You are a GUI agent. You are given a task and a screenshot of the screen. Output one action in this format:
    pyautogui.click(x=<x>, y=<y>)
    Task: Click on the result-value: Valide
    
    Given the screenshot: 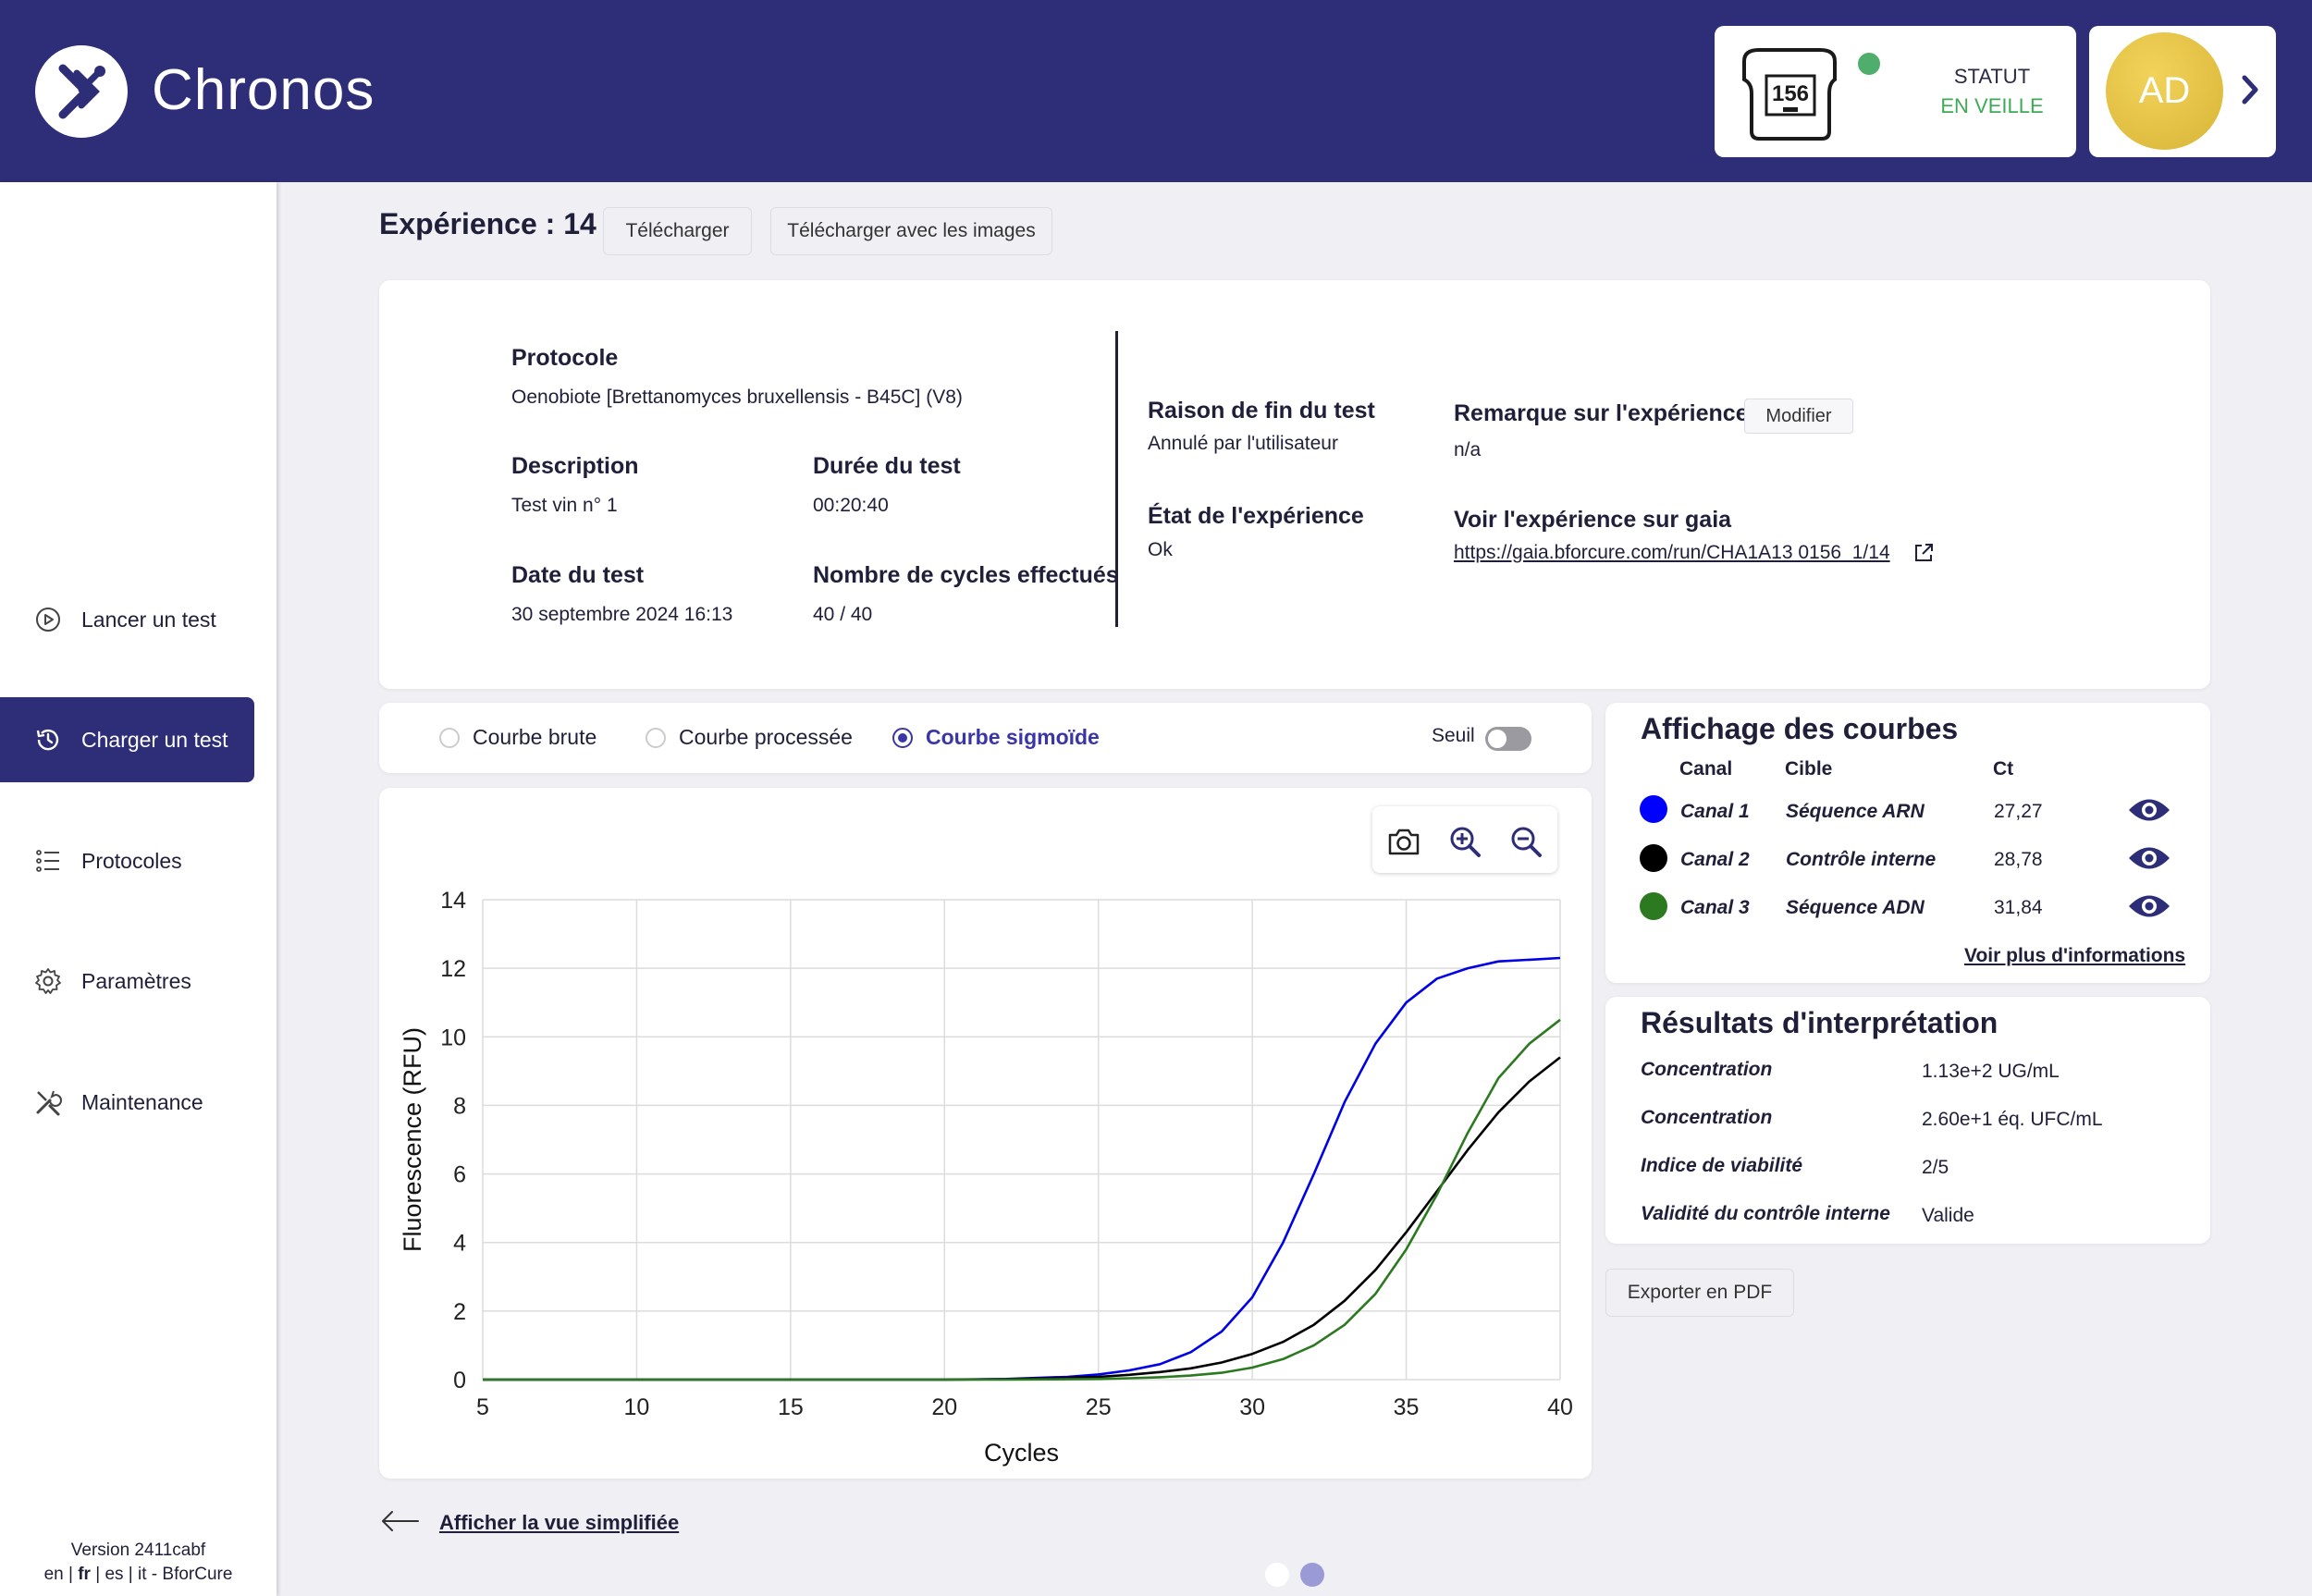 What is the action you would take?
    pyautogui.click(x=1948, y=1215)
    